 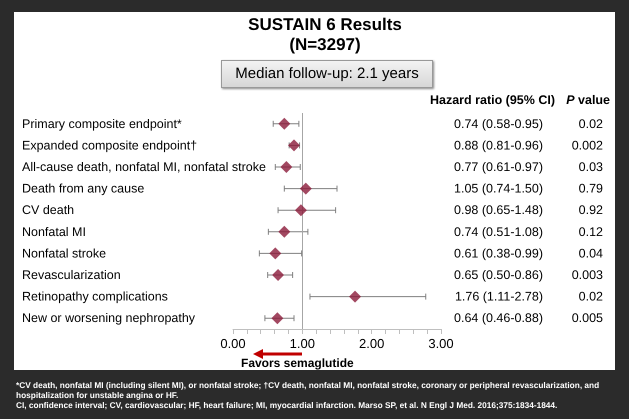 I want to click on x-tick-label: 3.00, so click(x=441, y=343).